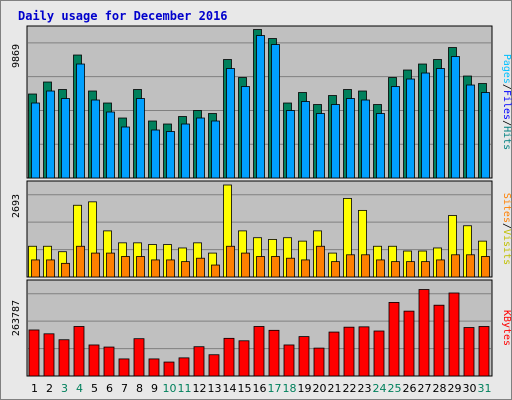 This screenshot has width=512, height=400. I want to click on ymax-label: 9869, so click(16, 56).